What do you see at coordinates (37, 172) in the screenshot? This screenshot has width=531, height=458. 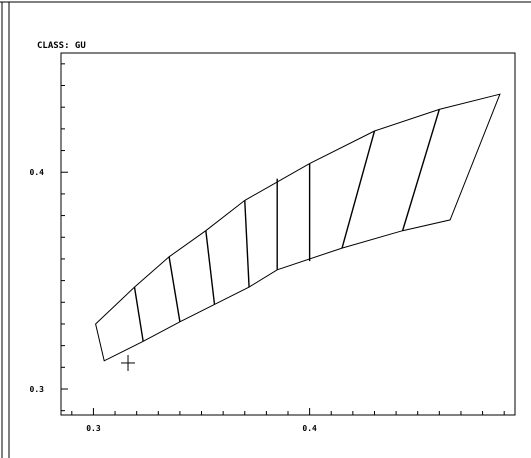 I see `y-tick-label: 0.4` at bounding box center [37, 172].